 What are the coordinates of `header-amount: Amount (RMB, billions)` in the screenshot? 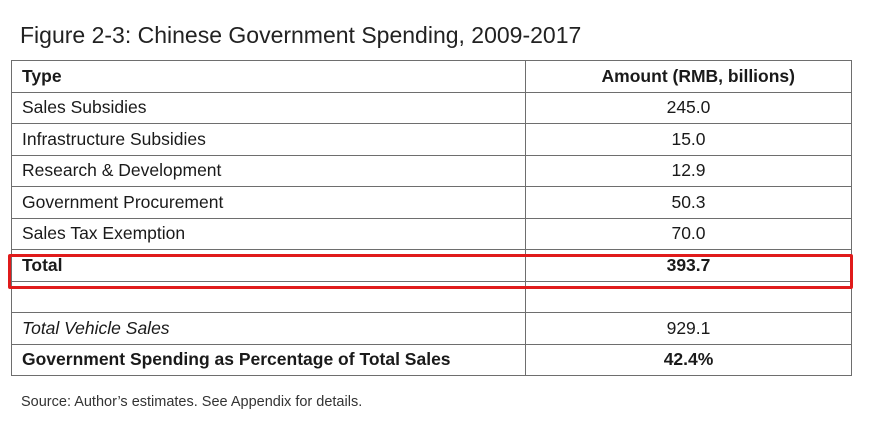 It's located at (688, 76).